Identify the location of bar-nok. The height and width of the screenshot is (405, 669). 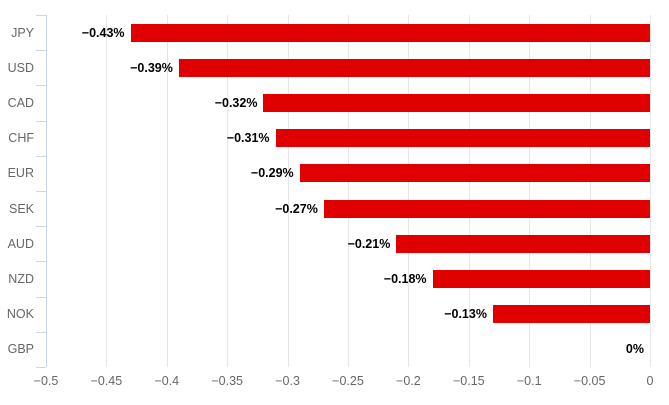
(571, 314).